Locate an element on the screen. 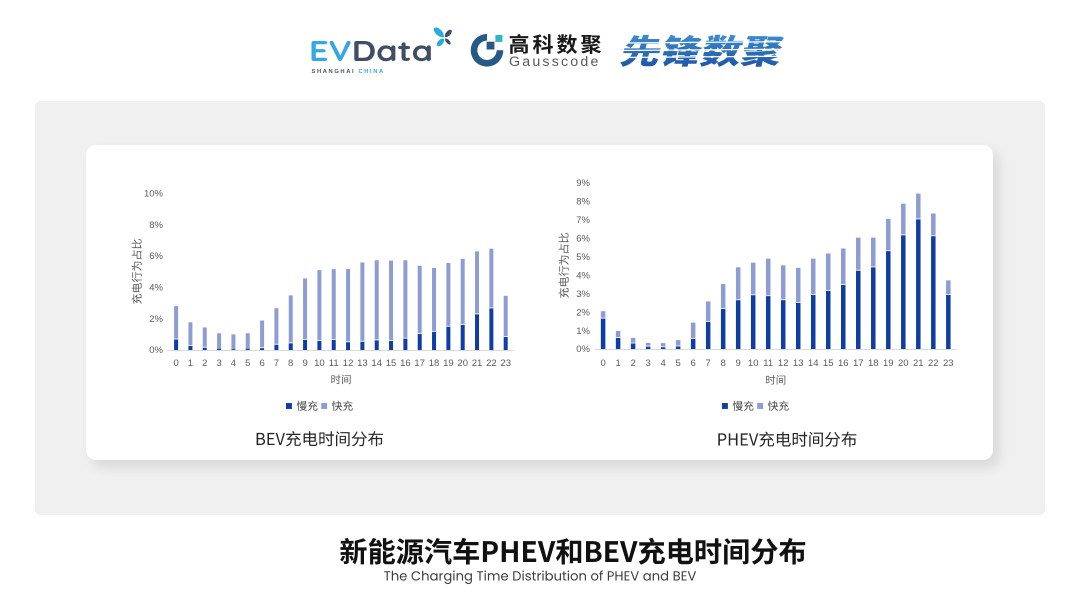 The height and width of the screenshot is (608, 1080). svg-text: 1% is located at coordinates (583, 331).